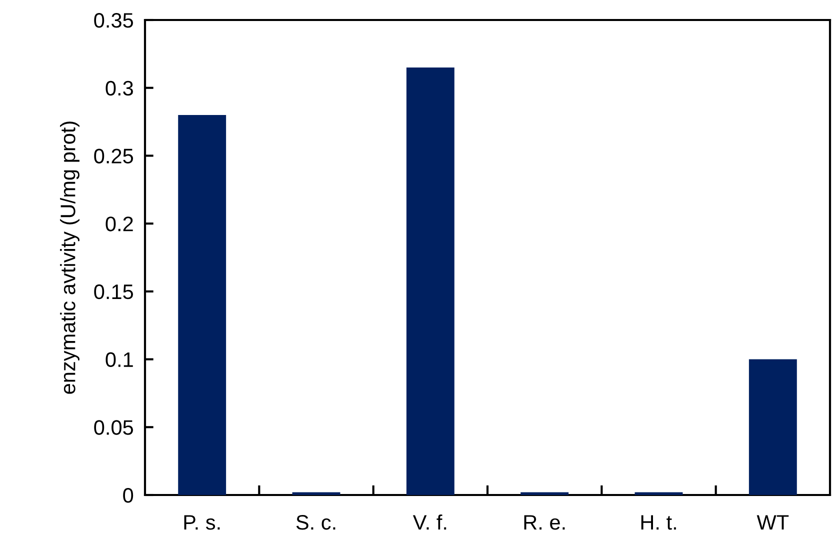 The image size is (832, 548). Describe the element at coordinates (114, 156) in the screenshot. I see `y-tick-label: 0.25` at that location.